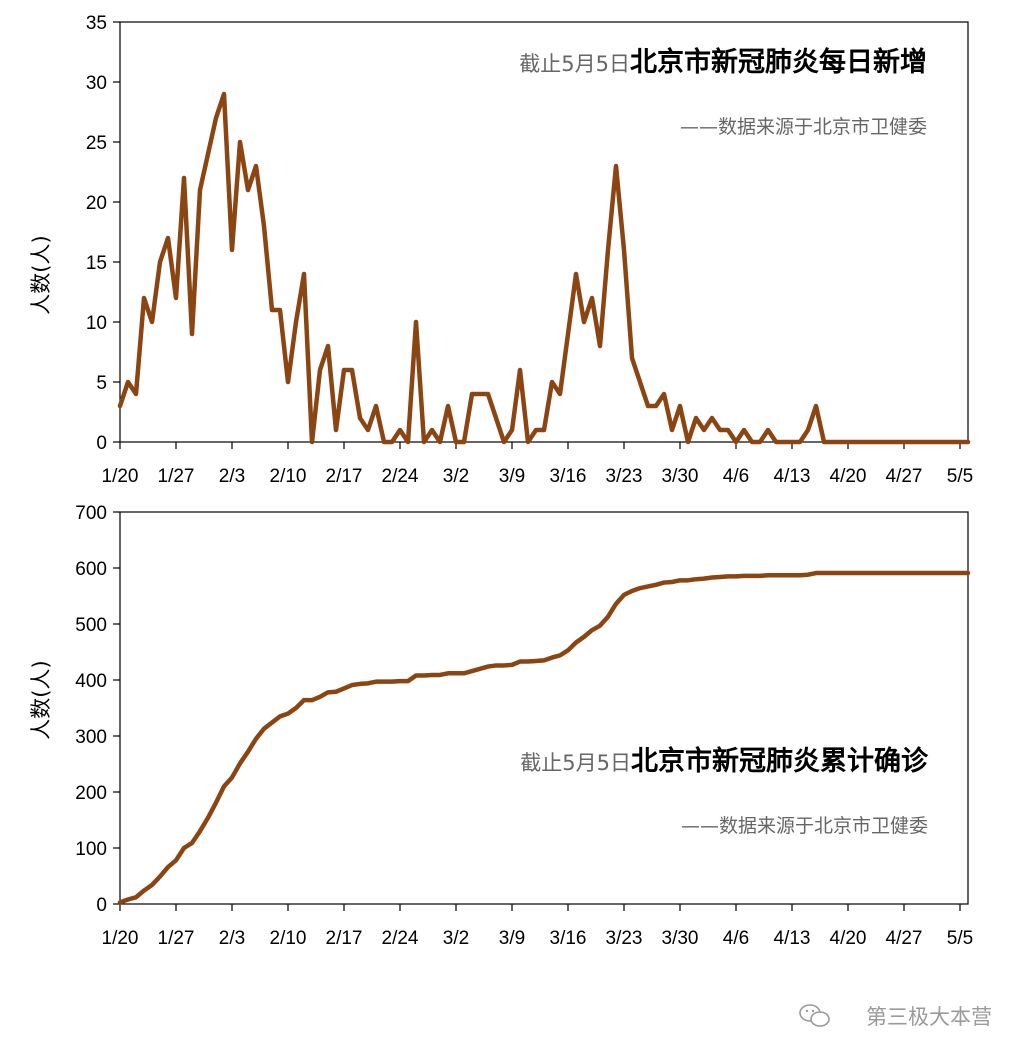  What do you see at coordinates (929, 1017) in the screenshot?
I see `watermark-text: 第三极大本营` at bounding box center [929, 1017].